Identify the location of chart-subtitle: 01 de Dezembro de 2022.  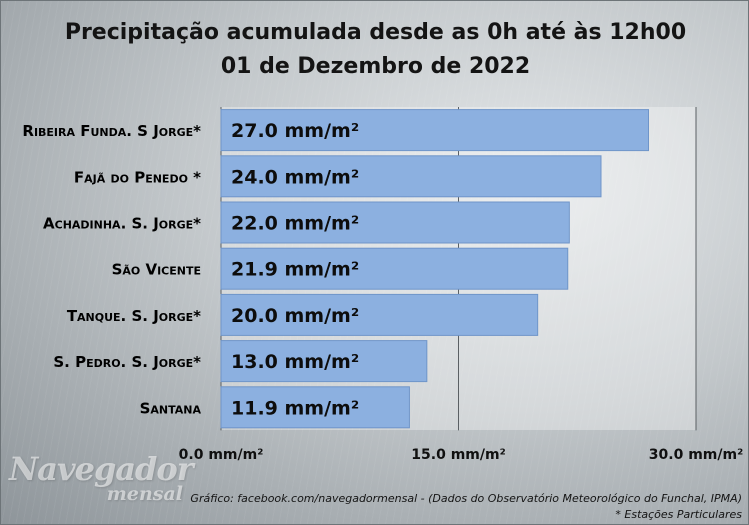
(375, 66).